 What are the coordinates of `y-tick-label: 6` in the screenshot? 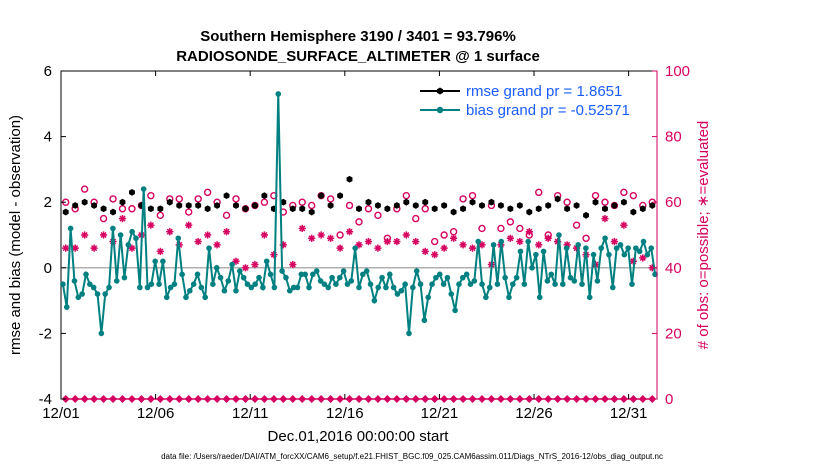 It's located at (48, 71).